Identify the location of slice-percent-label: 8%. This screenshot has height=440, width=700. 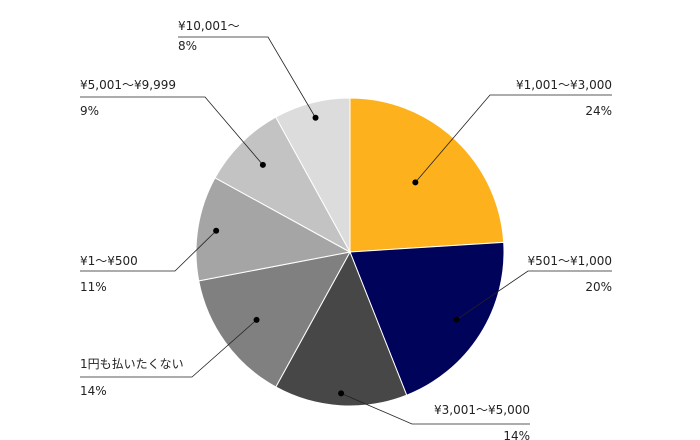
(187, 46).